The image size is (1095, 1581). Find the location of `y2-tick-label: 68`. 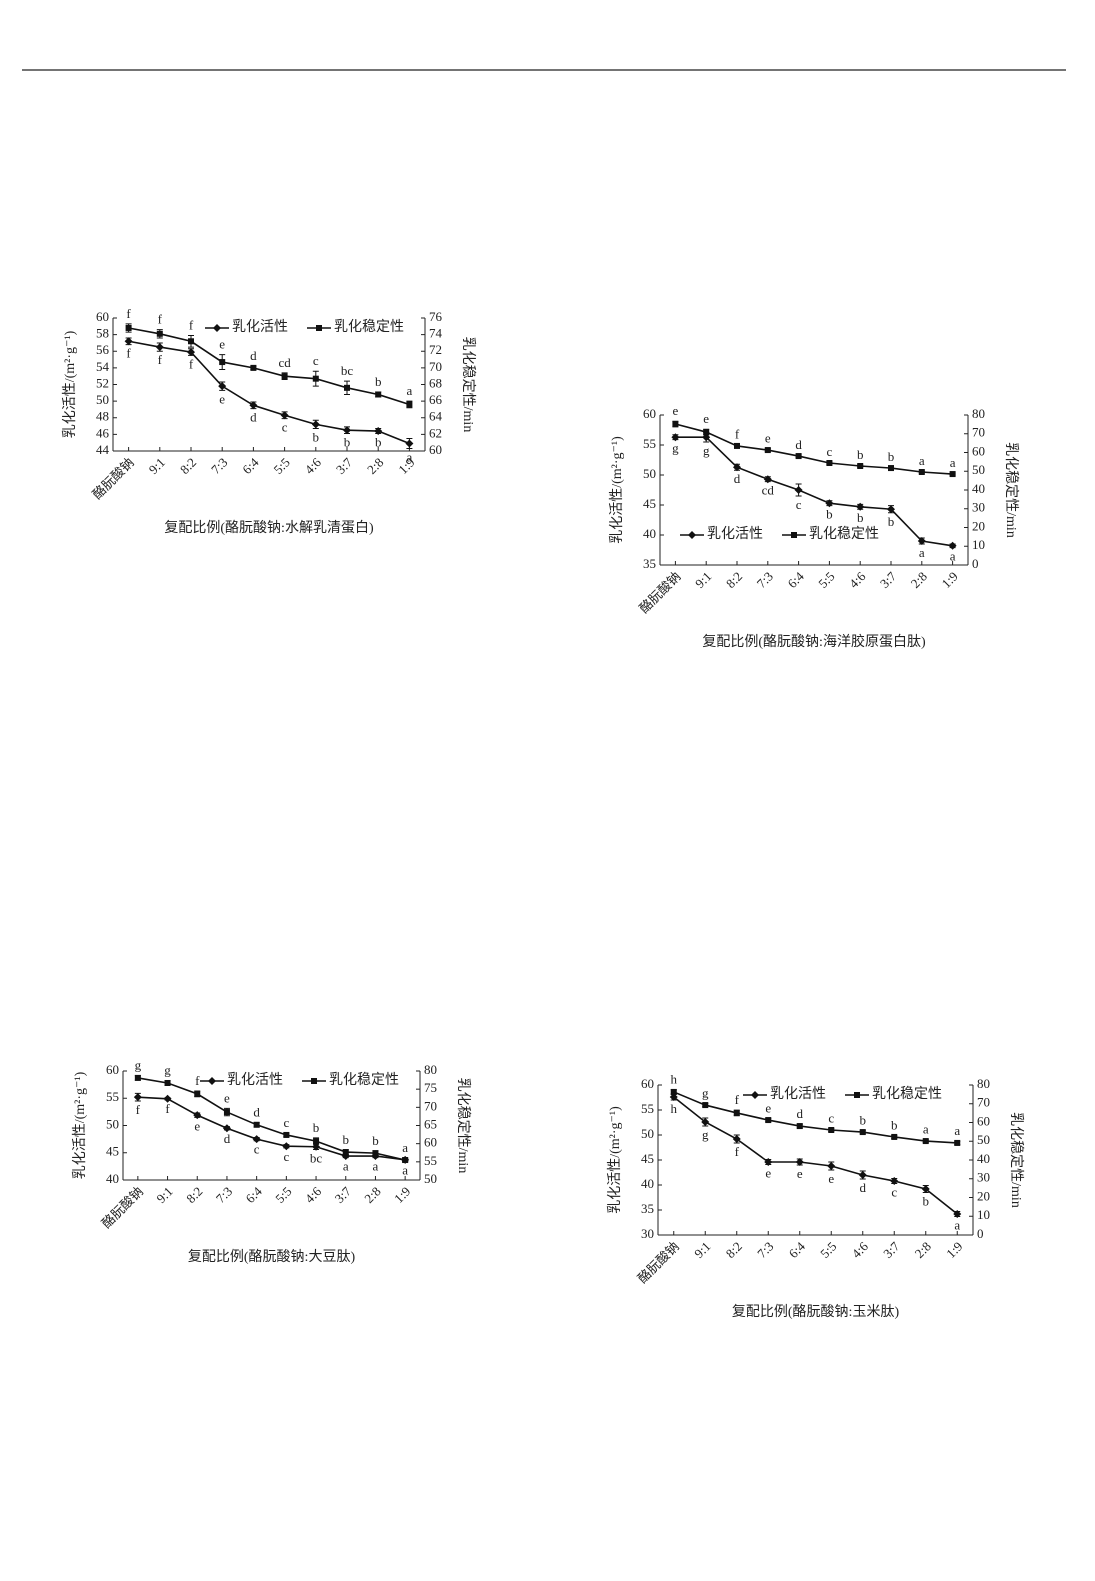

y2-tick-label: 68 is located at coordinates (435, 382).